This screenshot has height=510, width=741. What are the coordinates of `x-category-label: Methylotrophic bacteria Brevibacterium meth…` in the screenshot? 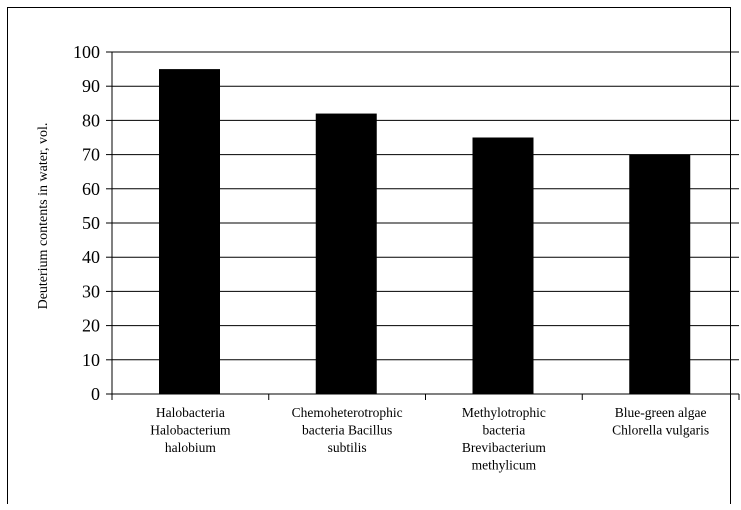 It's located at (504, 439).